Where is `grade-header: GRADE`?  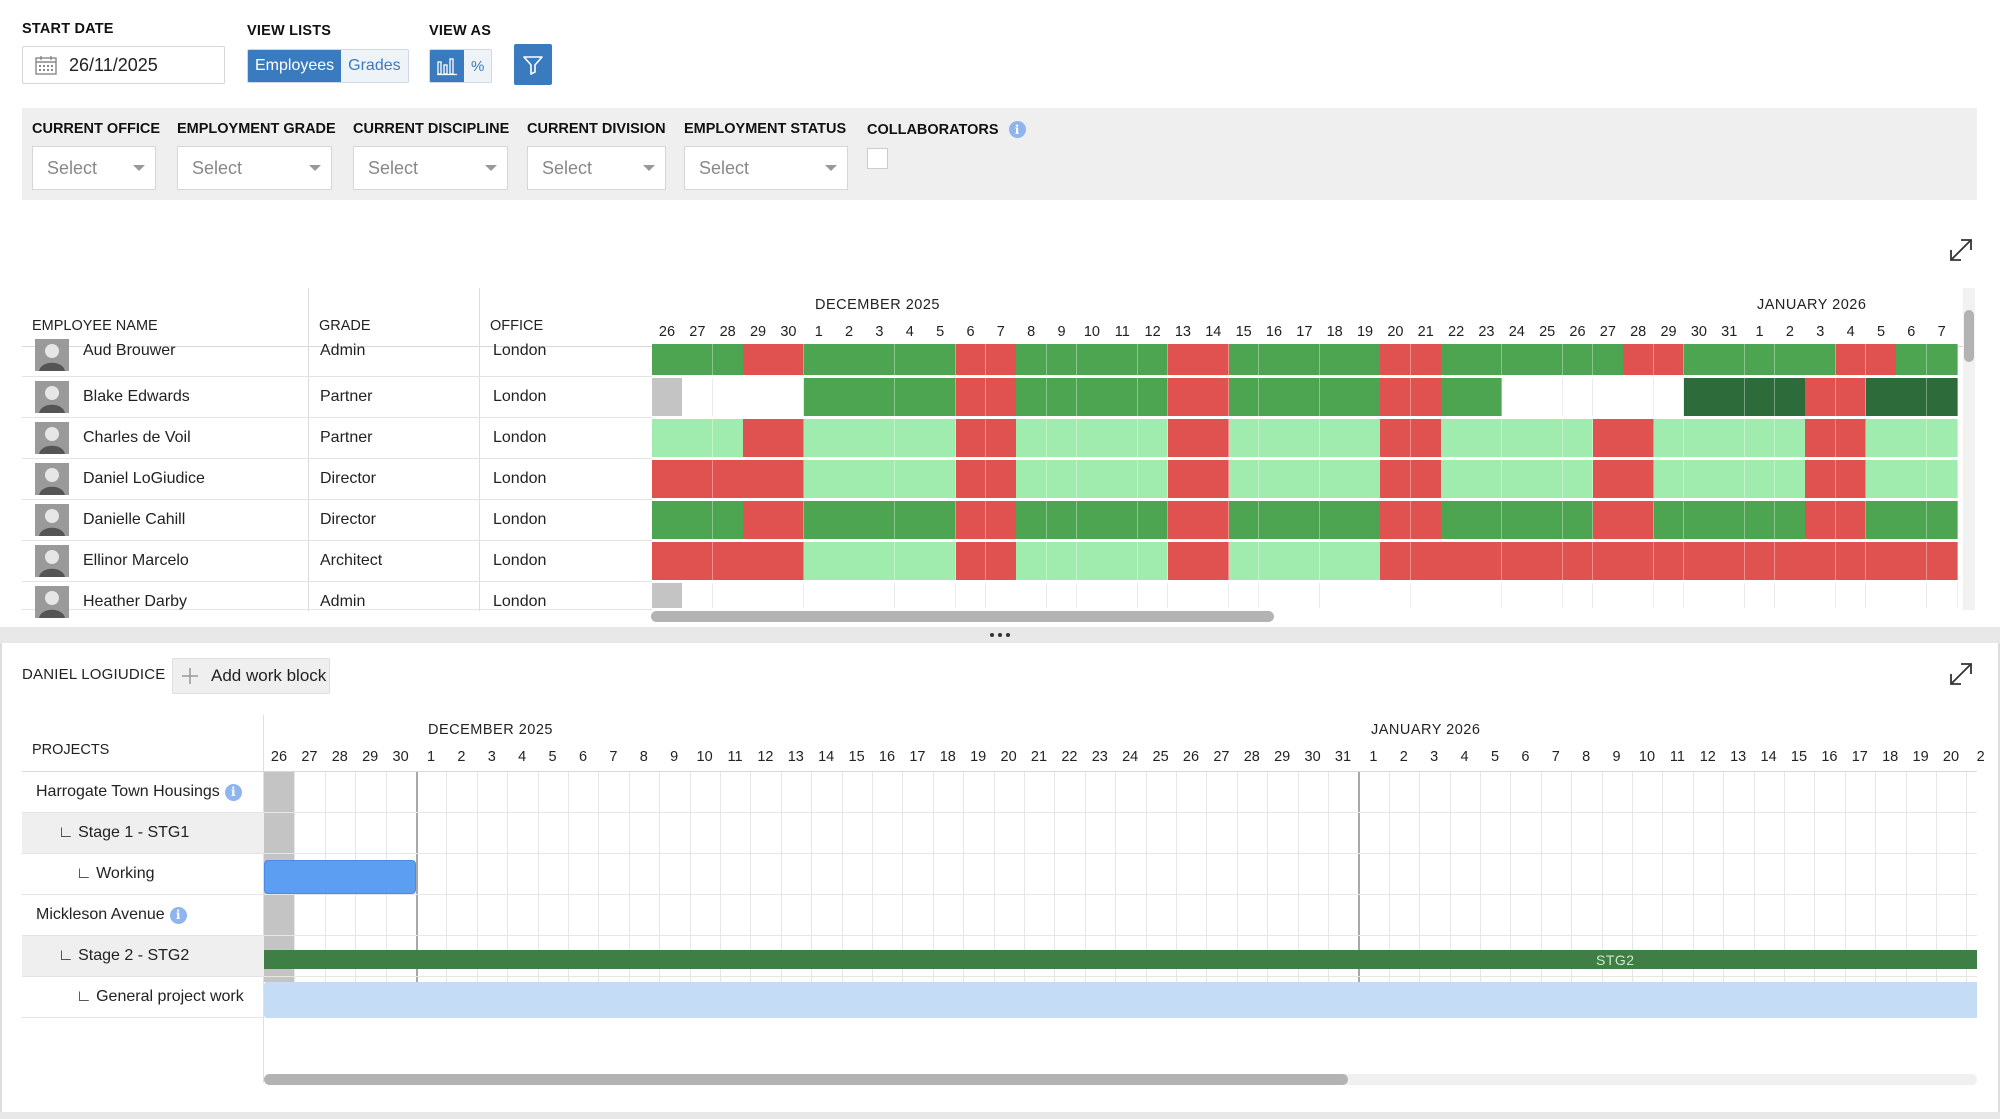 grade-header: GRADE is located at coordinates (345, 326).